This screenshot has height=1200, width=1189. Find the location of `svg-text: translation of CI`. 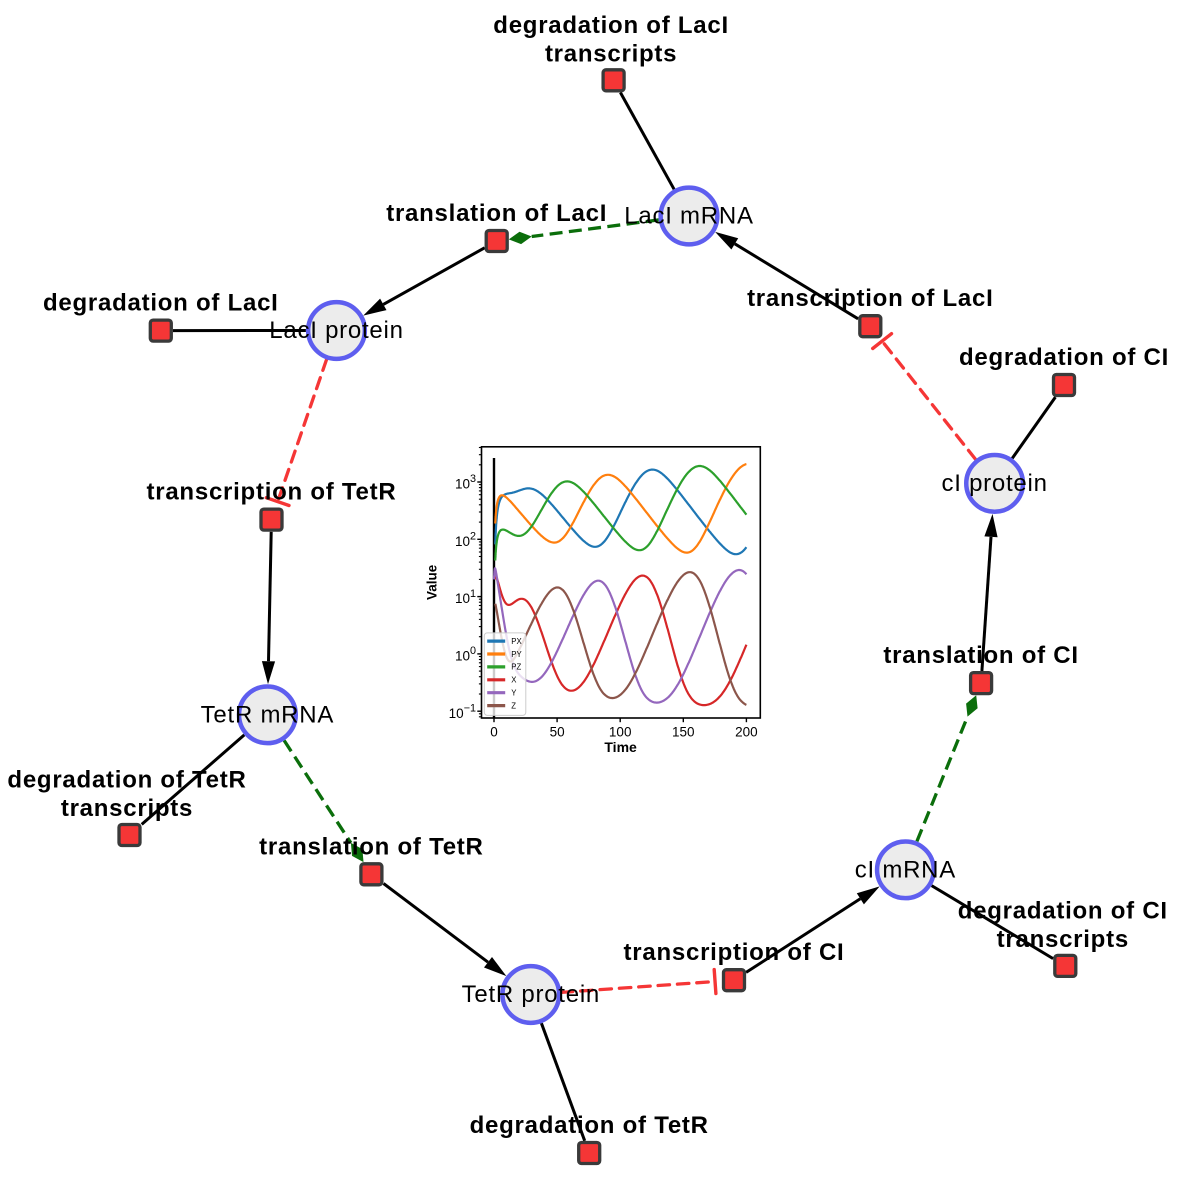

svg-text: translation of CI is located at coordinates (980, 655).